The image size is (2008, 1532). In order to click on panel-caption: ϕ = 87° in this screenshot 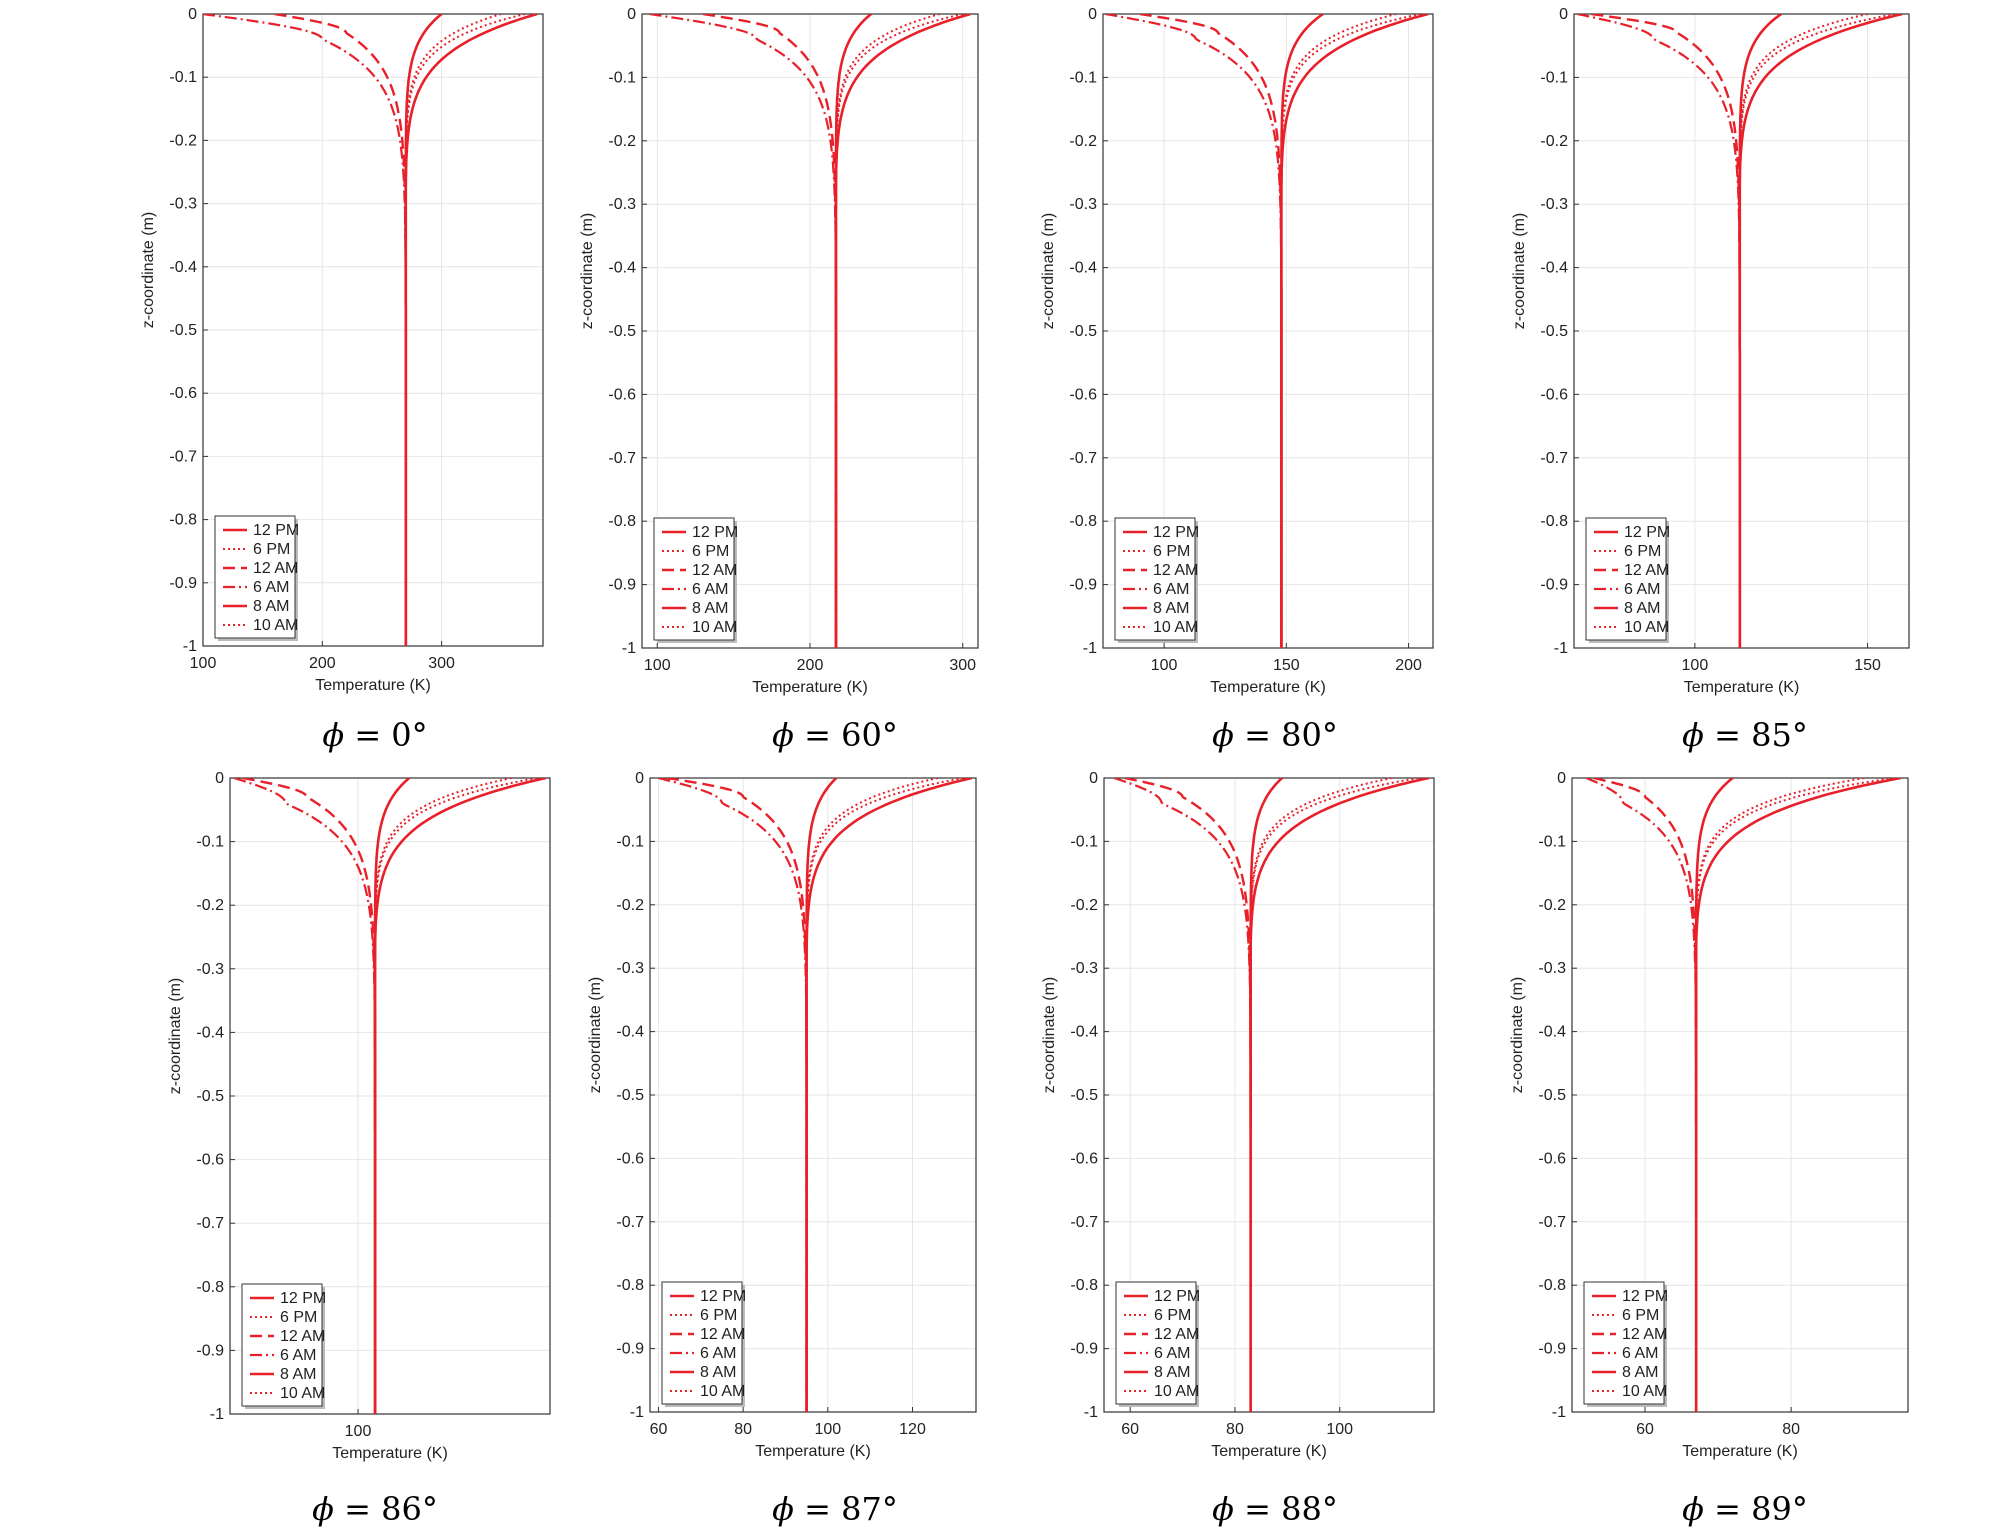, I will do `click(835, 1509)`.